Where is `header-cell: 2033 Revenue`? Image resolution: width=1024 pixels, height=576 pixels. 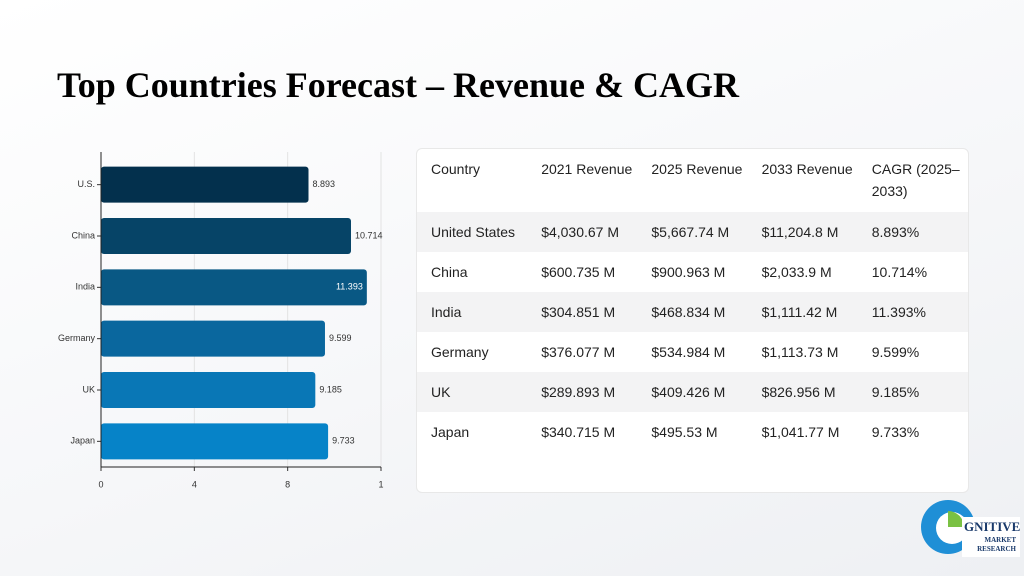 header-cell: 2033 Revenue is located at coordinates (807, 169).